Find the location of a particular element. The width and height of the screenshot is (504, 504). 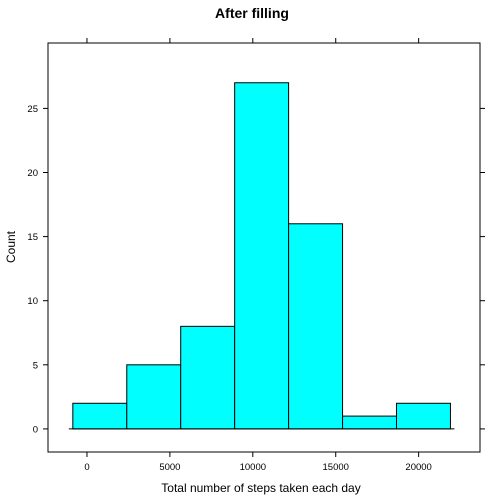

x-tick-label-2: 10000 is located at coordinates (253, 467).